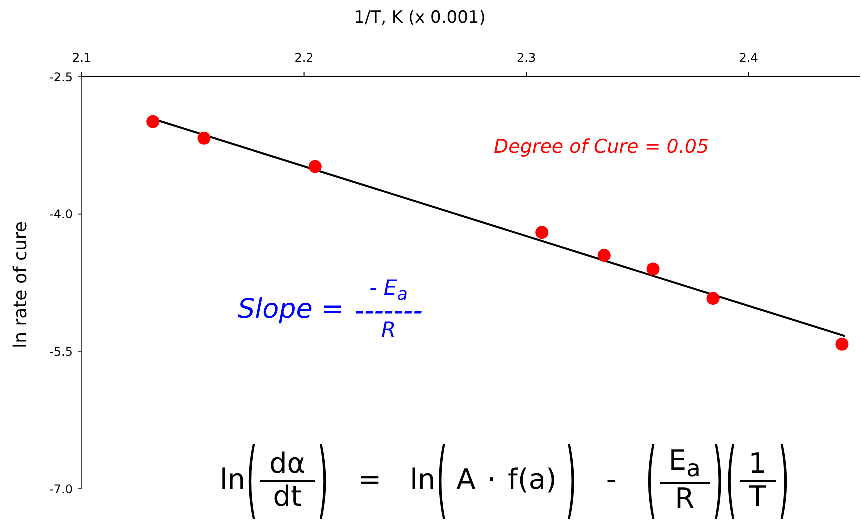 The width and height of the screenshot is (861, 523). What do you see at coordinates (61, 489) in the screenshot?
I see `y-tick-label: -7.0` at bounding box center [61, 489].